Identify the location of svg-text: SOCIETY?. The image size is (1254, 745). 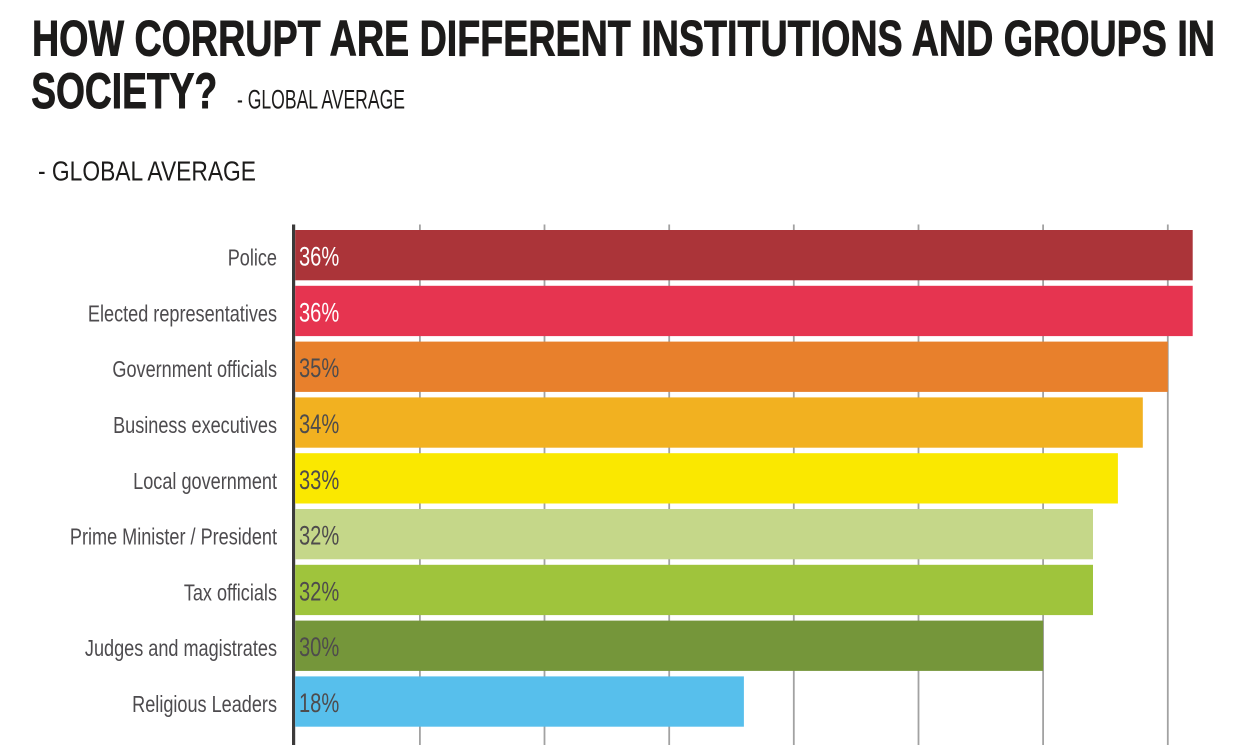
(124, 90).